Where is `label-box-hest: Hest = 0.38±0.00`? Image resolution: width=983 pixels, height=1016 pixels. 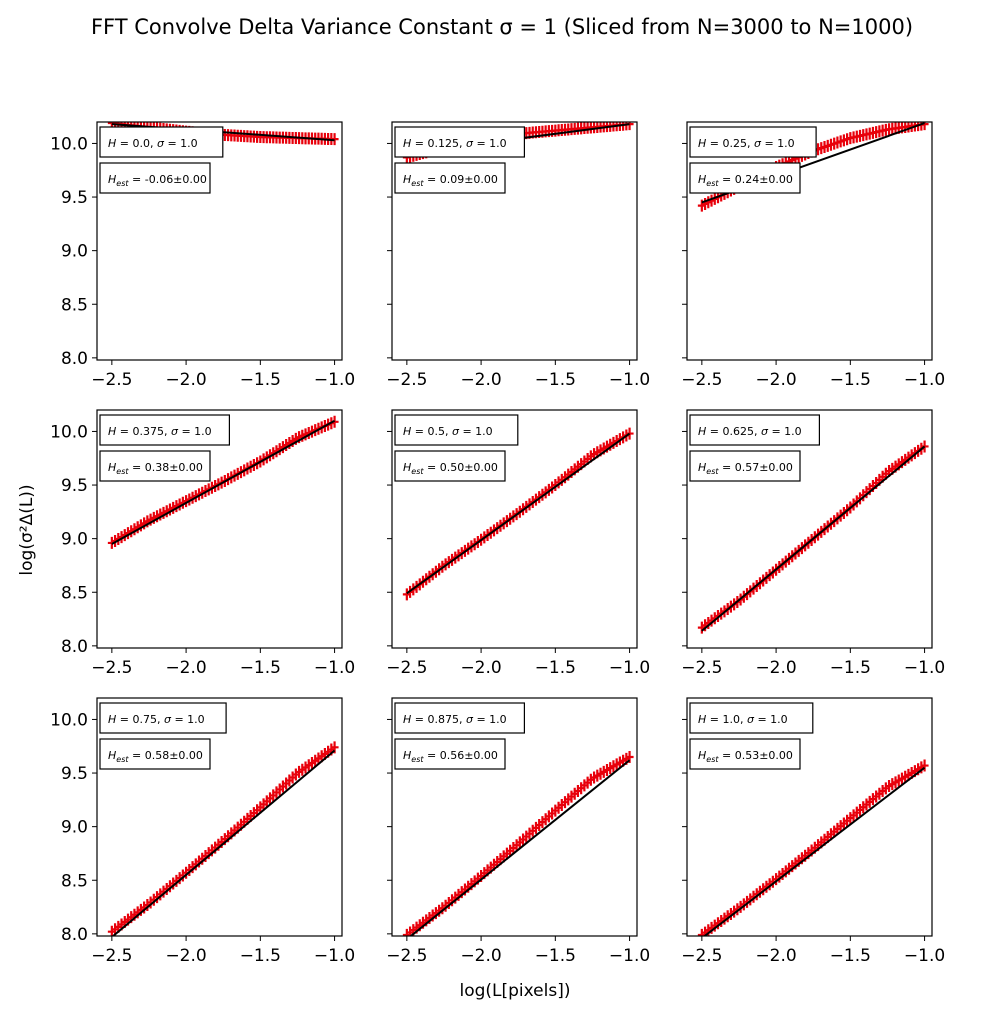 label-box-hest: Hest = 0.38±0.00 is located at coordinates (155, 466).